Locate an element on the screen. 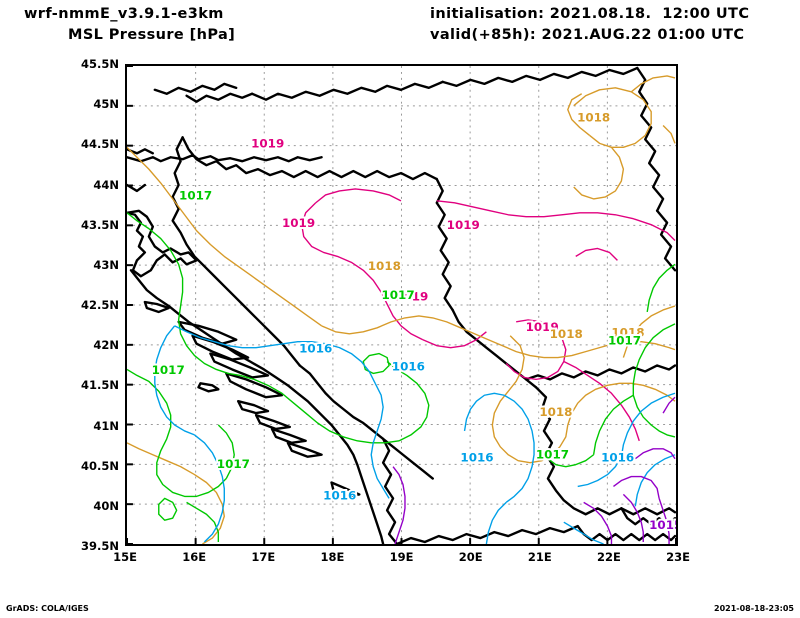  y-axis-tick-label: 43.5N is located at coordinates (100, 224).